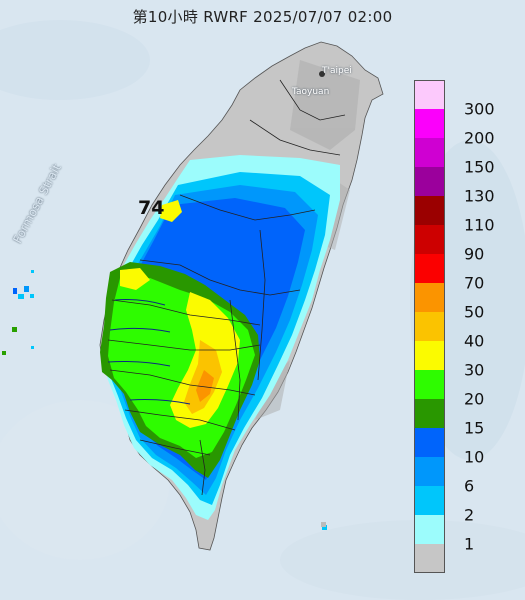  Describe the element at coordinates (322, 74) in the screenshot. I see `taipei-marker` at that location.